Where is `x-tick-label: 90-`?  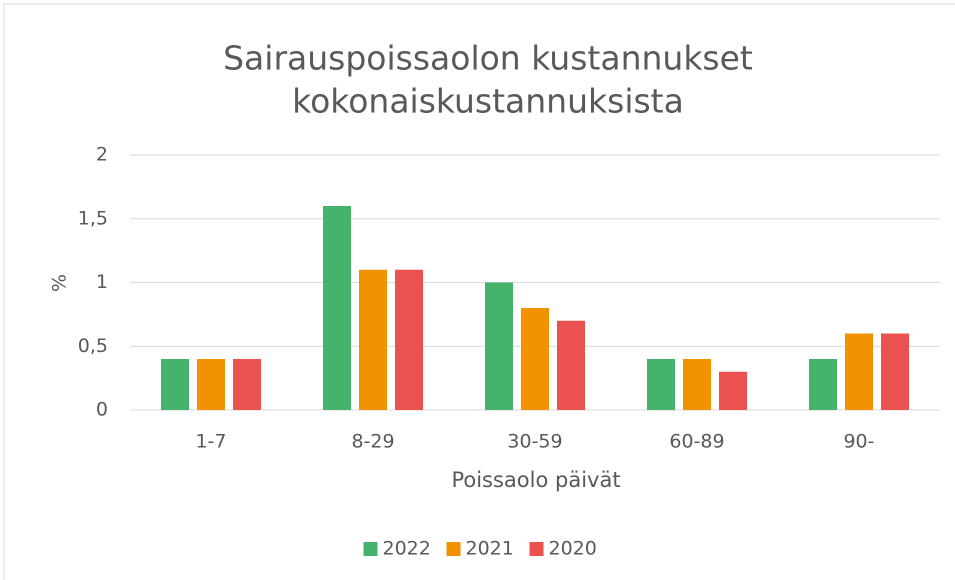 x-tick-label: 90- is located at coordinates (858, 442).